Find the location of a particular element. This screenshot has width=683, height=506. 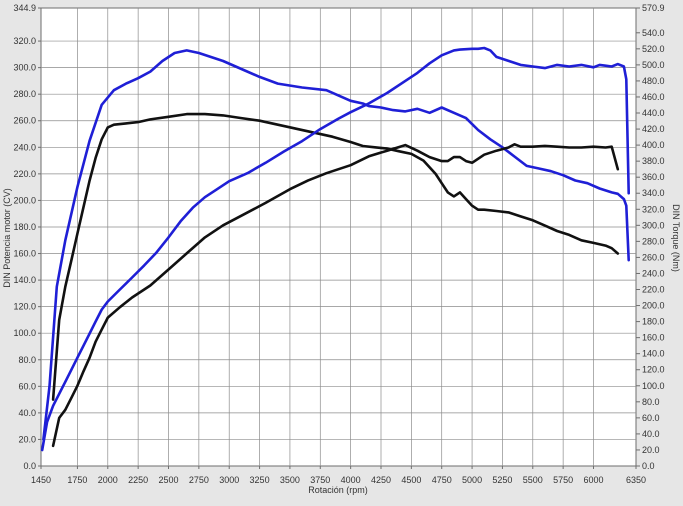

x-tick-label: 1450 is located at coordinates (41, 480).